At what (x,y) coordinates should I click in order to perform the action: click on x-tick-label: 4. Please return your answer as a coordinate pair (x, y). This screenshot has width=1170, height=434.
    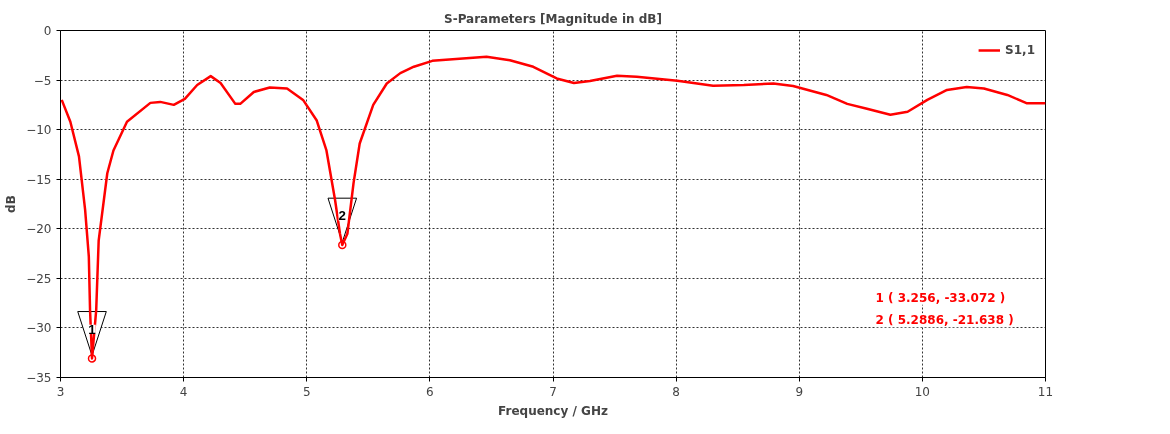
    Looking at the image, I should click on (183, 391).